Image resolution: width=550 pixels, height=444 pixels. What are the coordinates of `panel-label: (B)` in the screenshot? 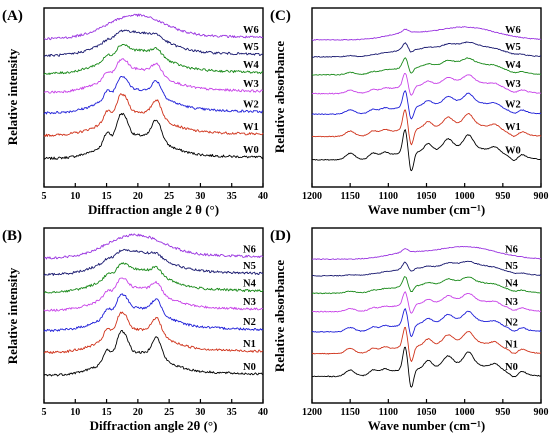 It's located at (12, 236).